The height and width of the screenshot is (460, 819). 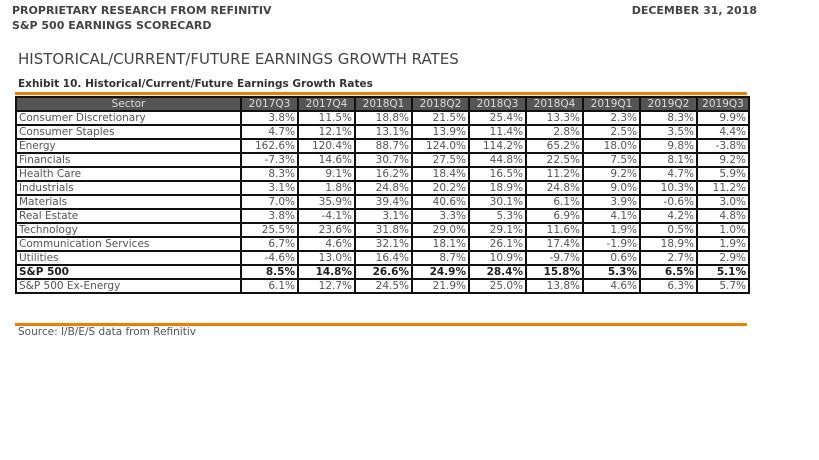 What do you see at coordinates (326, 216) in the screenshot?
I see `growth-cell: -4.1%` at bounding box center [326, 216].